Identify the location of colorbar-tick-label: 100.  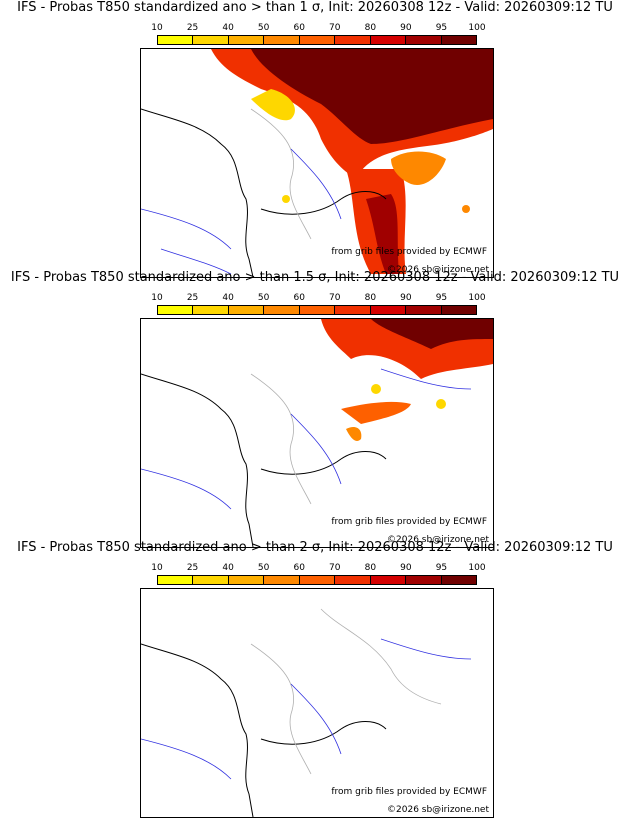
(477, 28).